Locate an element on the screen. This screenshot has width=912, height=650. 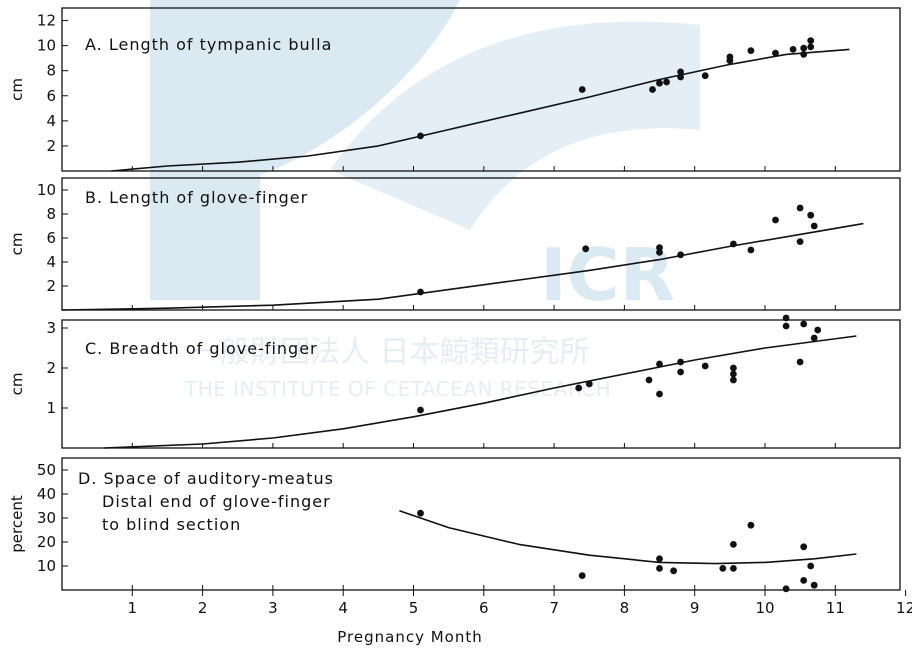
panel-title-line: to blind section is located at coordinates (171, 524).